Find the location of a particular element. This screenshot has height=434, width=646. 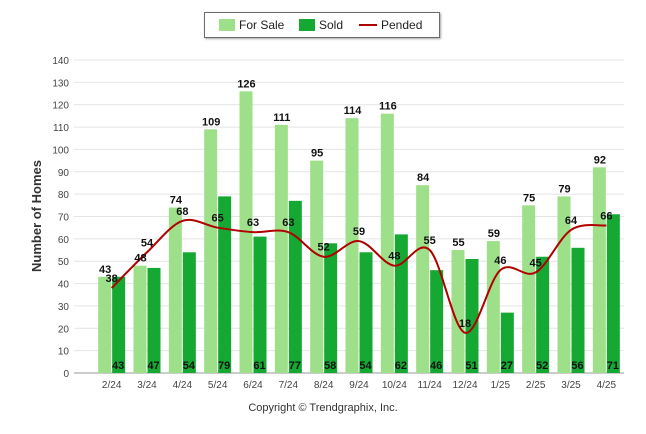

x-tick-label: 7/24 is located at coordinates (289, 385).